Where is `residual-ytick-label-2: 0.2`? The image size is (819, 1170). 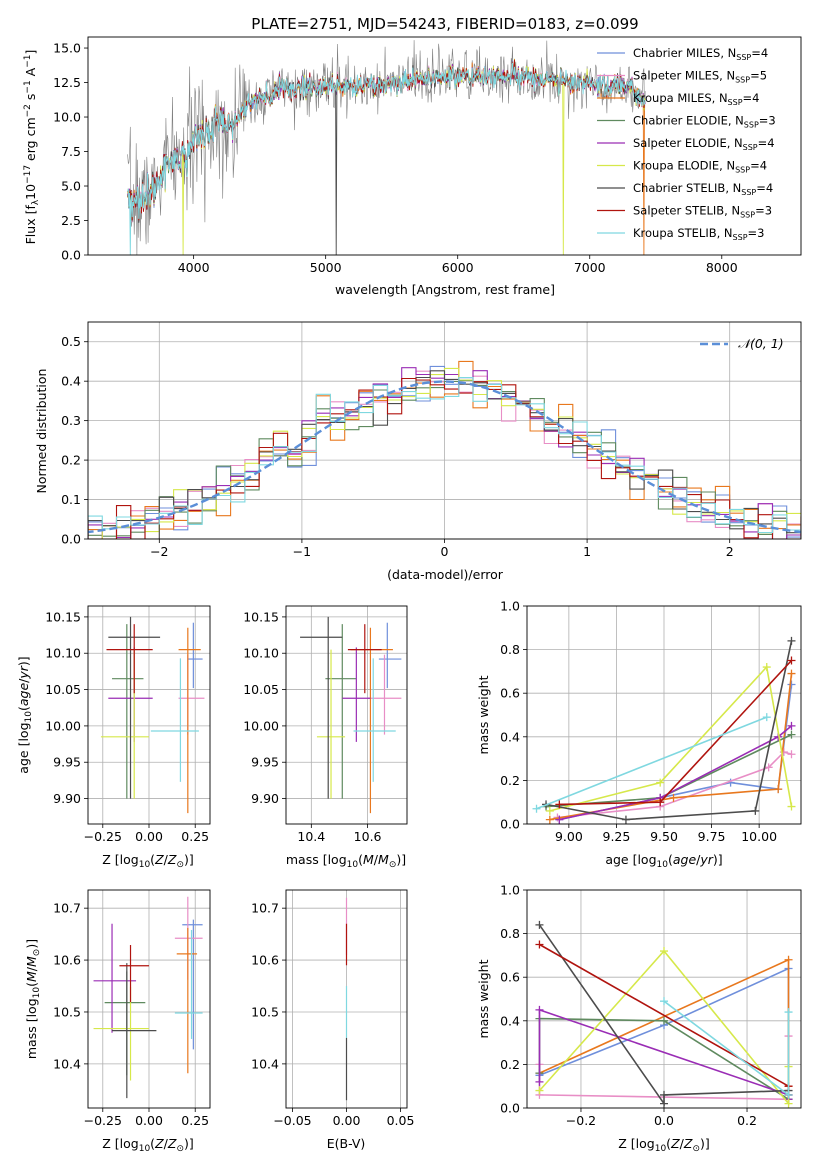 residual-ytick-label-2: 0.2 is located at coordinates (71, 460).